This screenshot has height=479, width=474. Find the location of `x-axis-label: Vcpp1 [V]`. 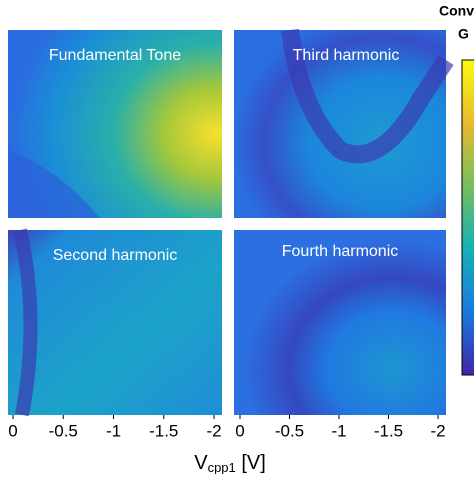

x-axis-label: Vcpp1 [V] is located at coordinates (230, 463).